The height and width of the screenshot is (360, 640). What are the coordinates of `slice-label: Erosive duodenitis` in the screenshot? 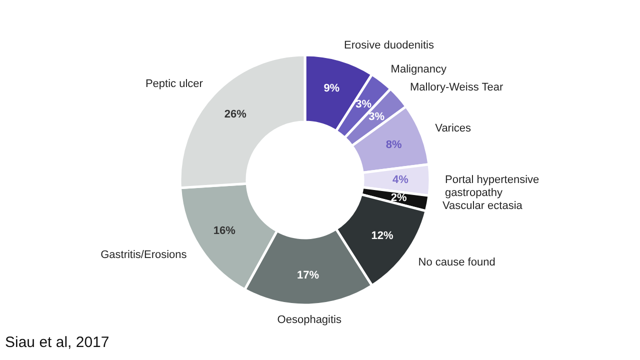 It's located at (389, 46).